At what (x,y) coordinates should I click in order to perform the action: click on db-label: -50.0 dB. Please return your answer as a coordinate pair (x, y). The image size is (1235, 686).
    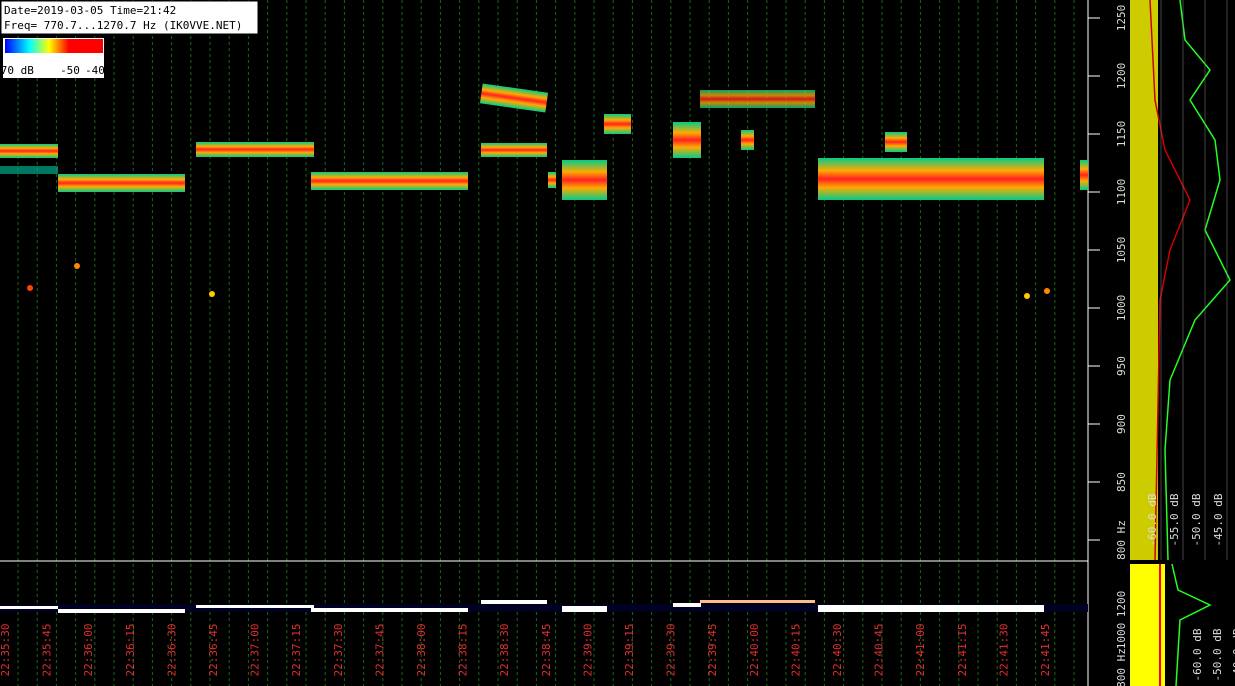
    Looking at the image, I should click on (1196, 519).